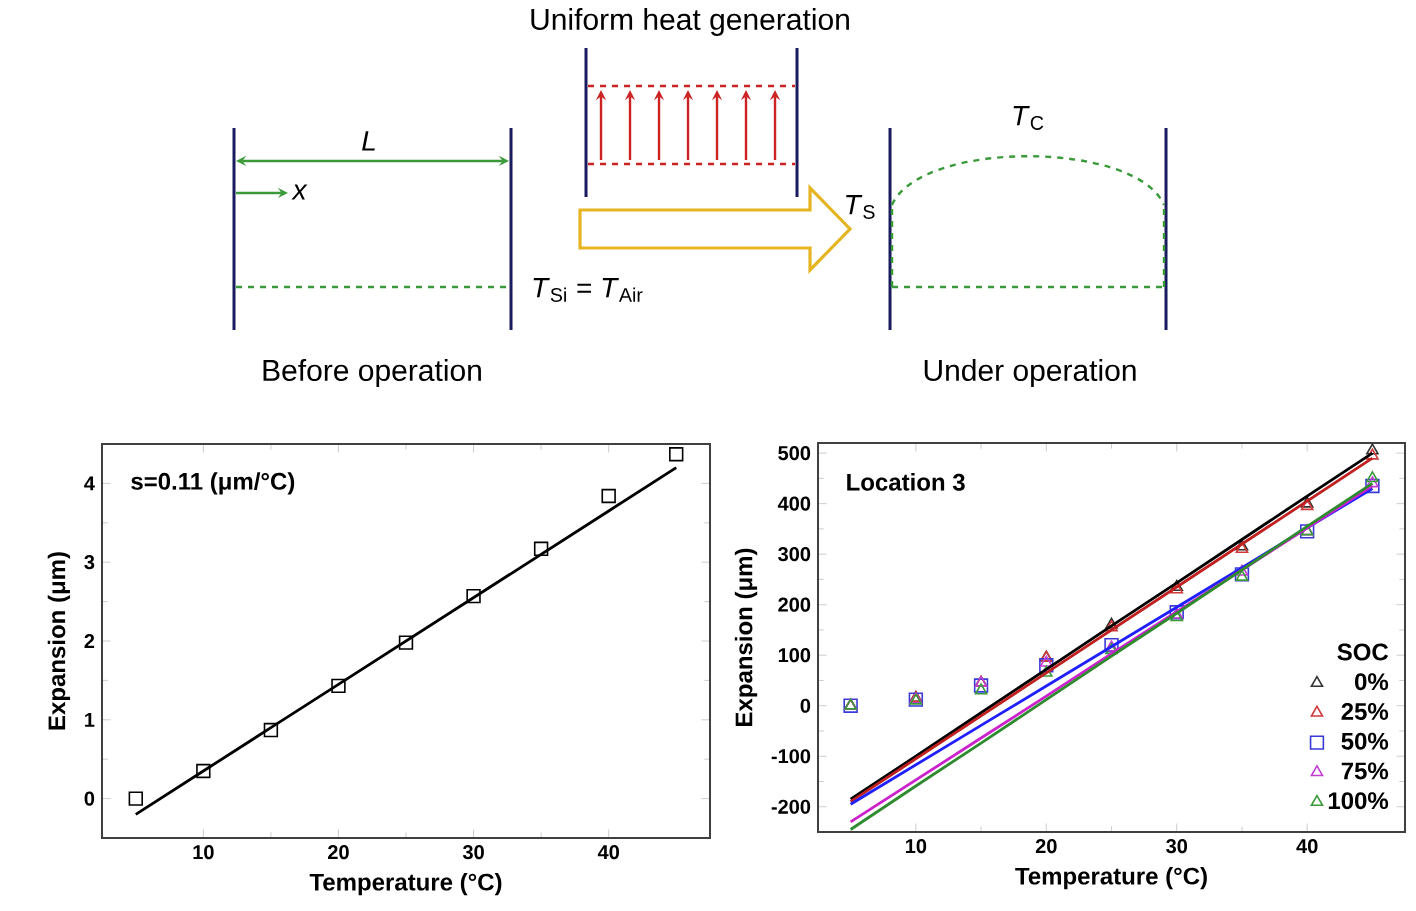 The image size is (1416, 911). What do you see at coordinates (791, 756) in the screenshot?
I see `y-tick-label: -100` at bounding box center [791, 756].